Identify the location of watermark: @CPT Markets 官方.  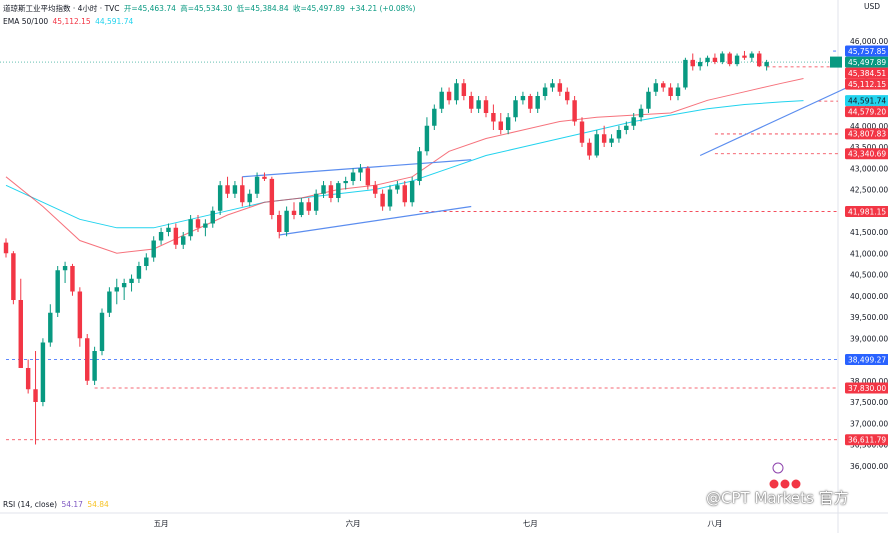
(777, 498).